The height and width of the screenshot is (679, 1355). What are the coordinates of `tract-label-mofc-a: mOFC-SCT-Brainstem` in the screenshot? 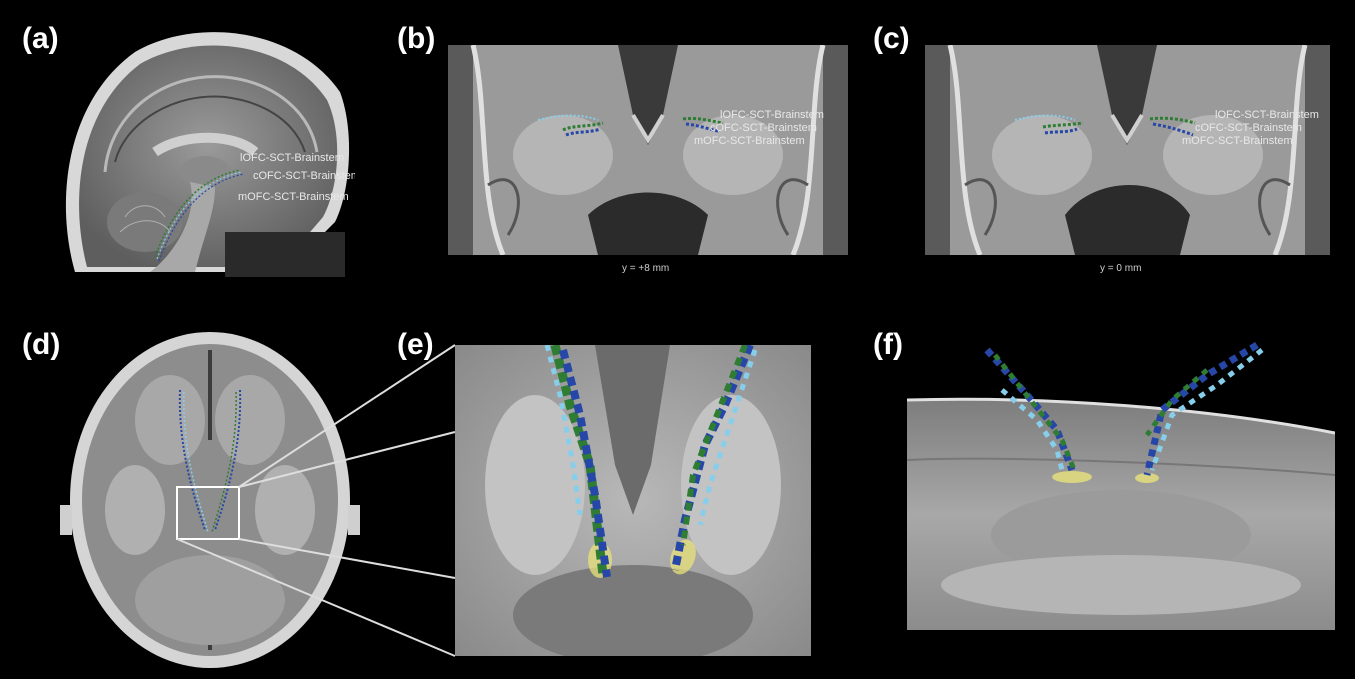 It's located at (293, 197).